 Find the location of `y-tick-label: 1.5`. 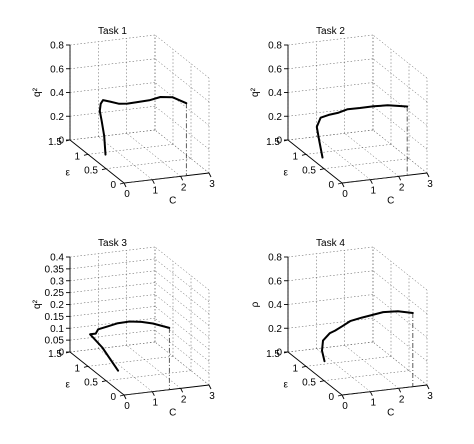

y-tick-label: 1.5 is located at coordinates (55, 354).